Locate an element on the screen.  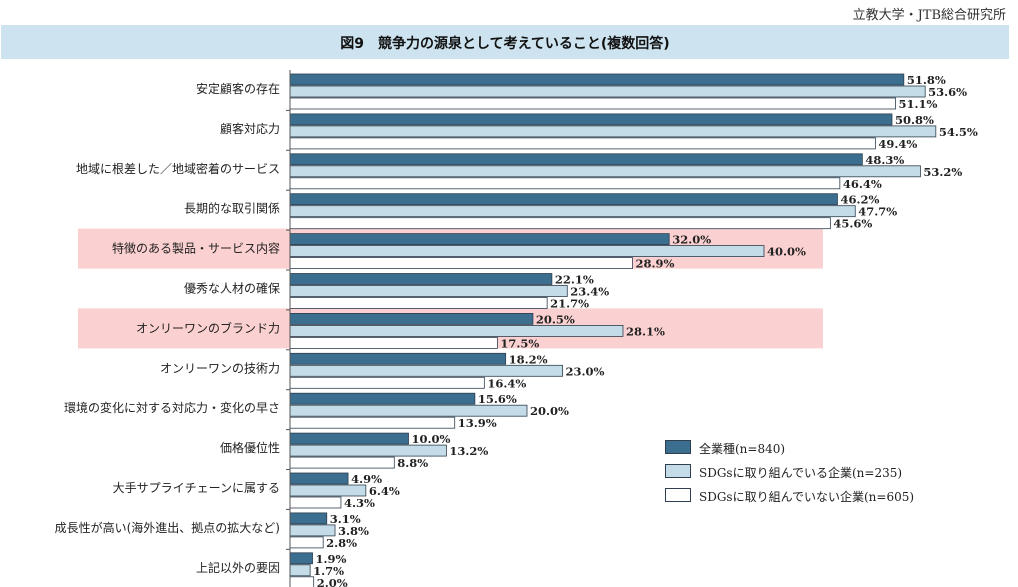
data-label-non-sdgs: 46.4% is located at coordinates (862, 184).